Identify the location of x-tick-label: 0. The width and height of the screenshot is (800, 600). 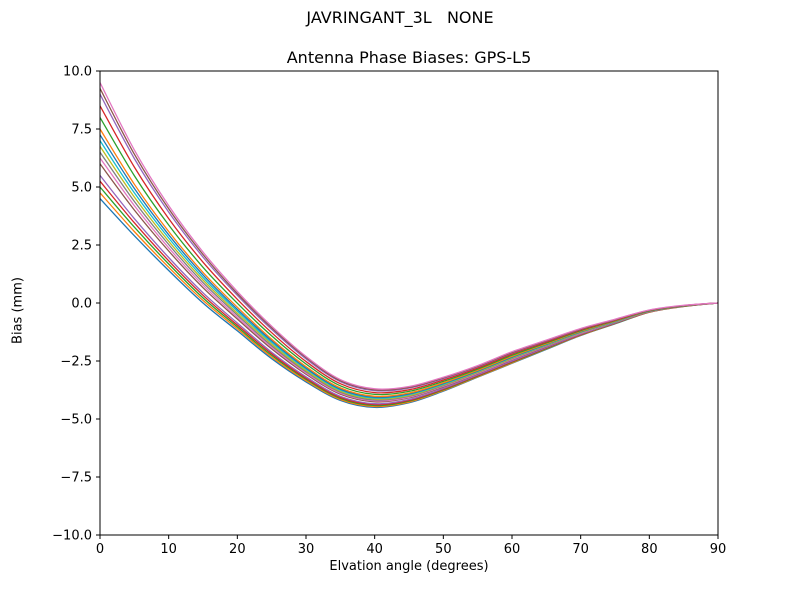
(100, 549).